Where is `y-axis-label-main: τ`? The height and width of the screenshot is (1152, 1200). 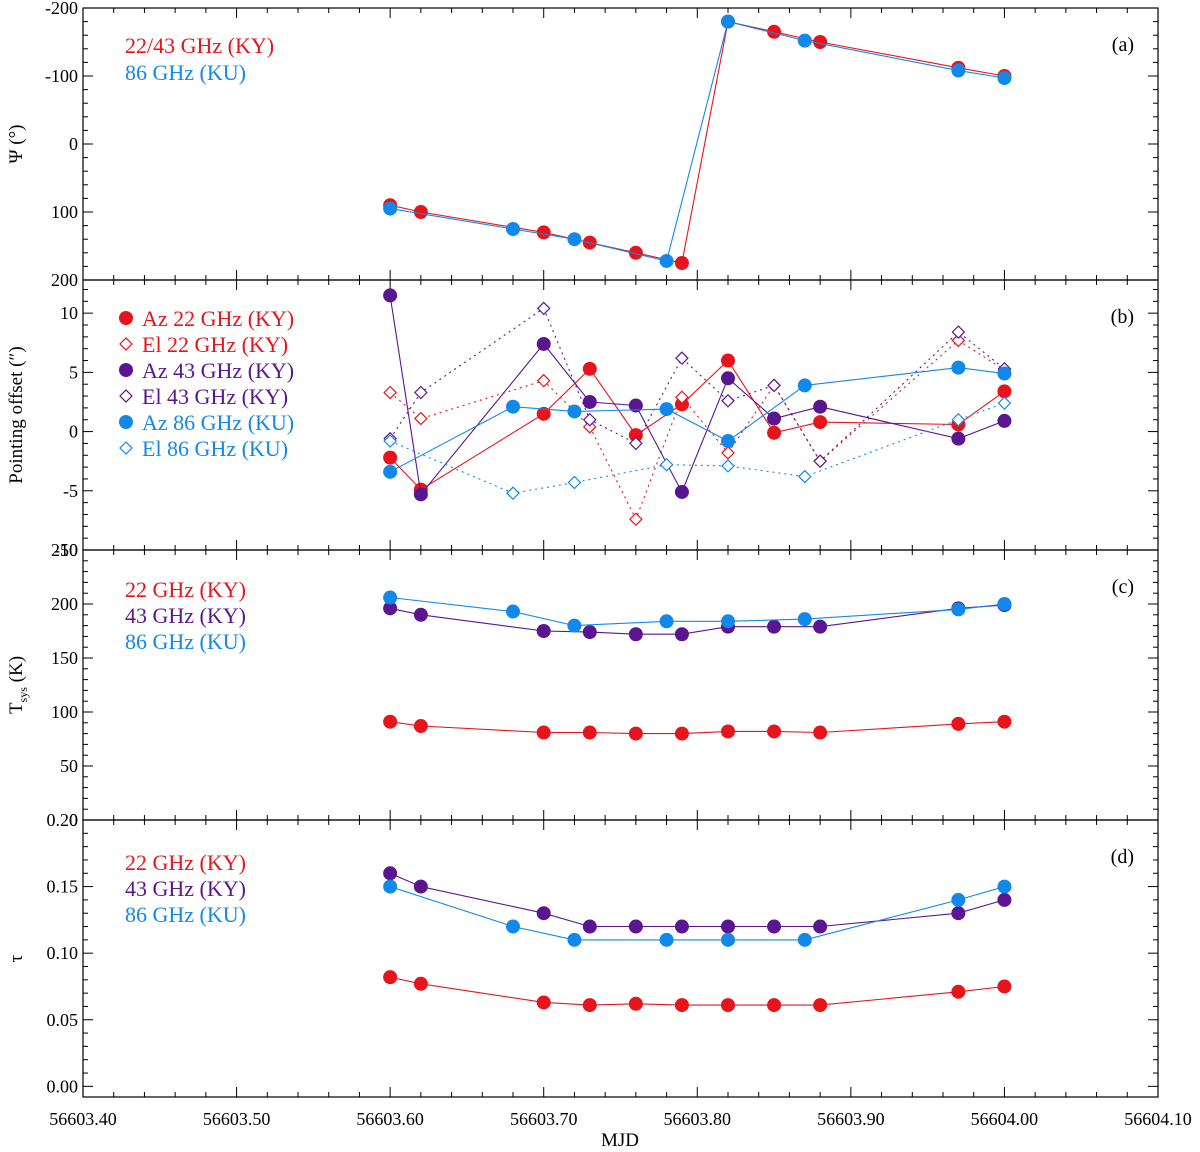
y-axis-label-main: τ is located at coordinates (16, 958).